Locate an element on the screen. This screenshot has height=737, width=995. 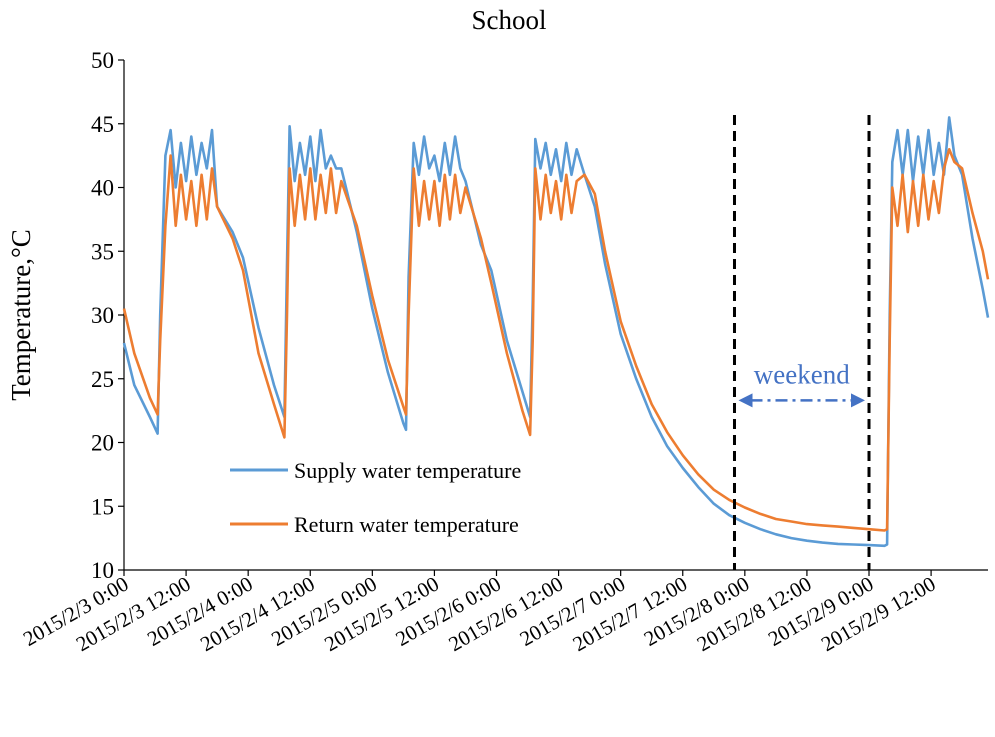
y-tick-label: 30 is located at coordinates (102, 315).